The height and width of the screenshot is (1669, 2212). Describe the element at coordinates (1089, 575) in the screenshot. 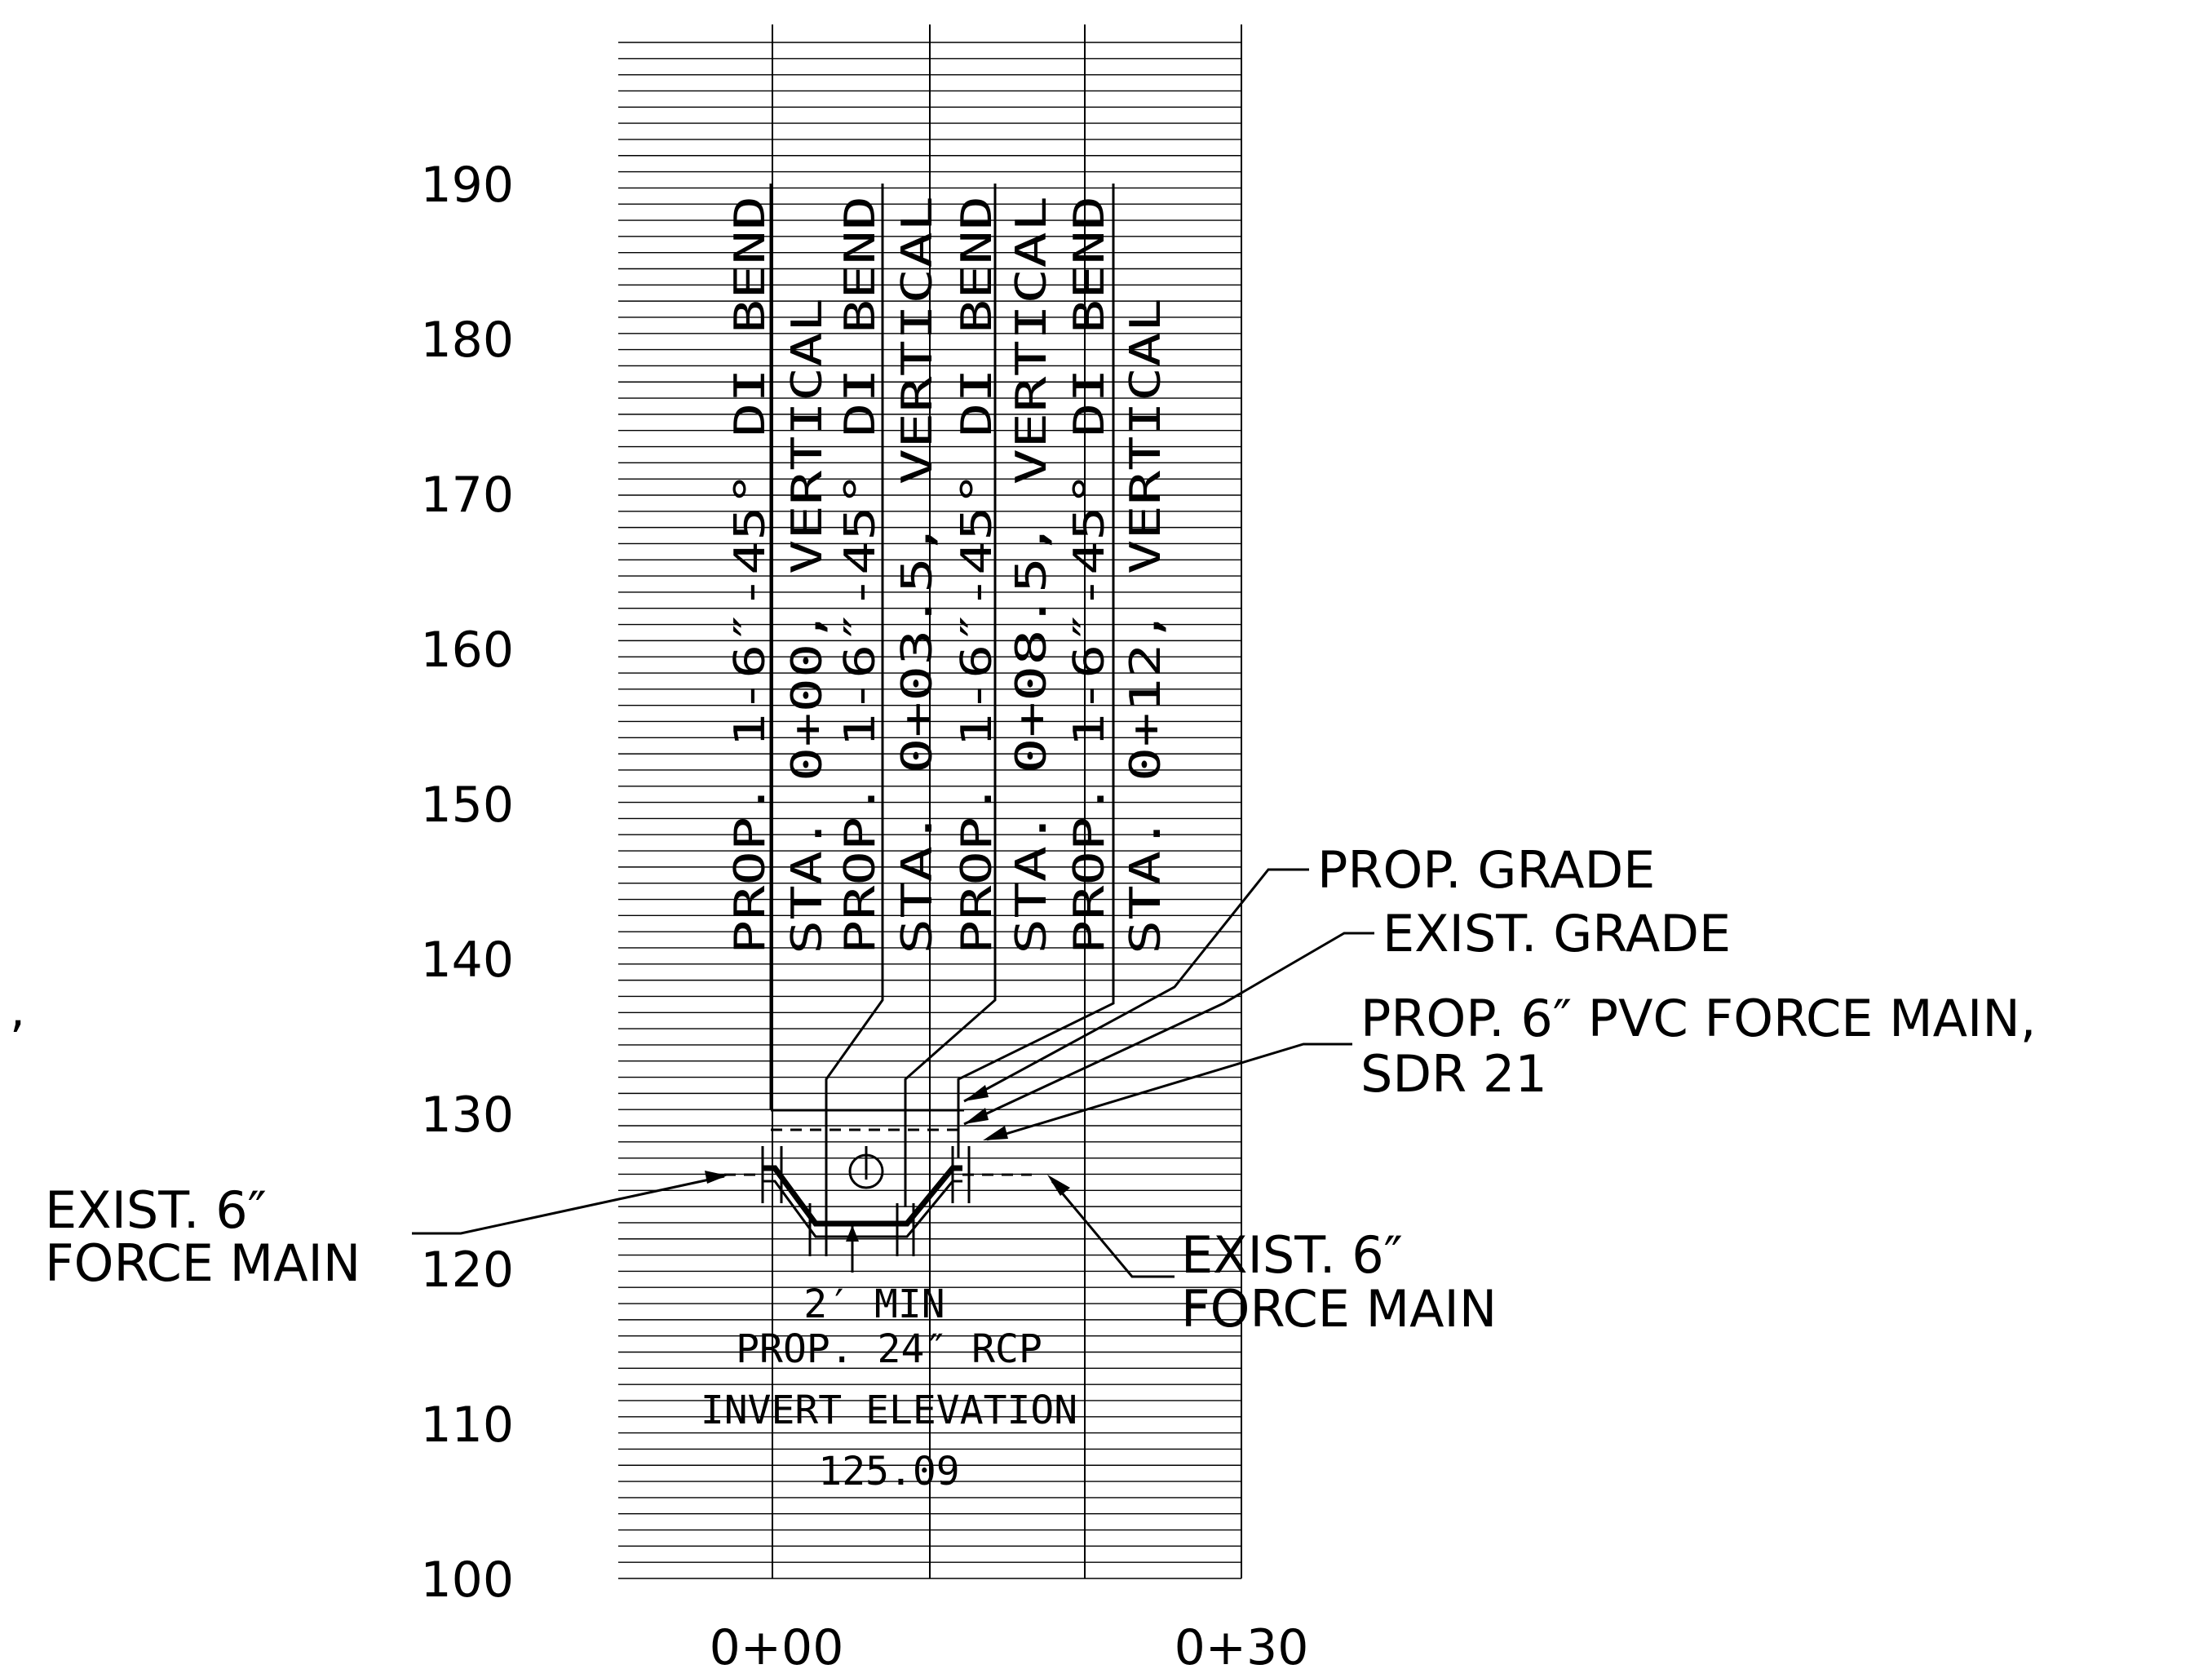

I see `callout-bend-4: PROP. 1-6″-45° DI BEND` at that location.